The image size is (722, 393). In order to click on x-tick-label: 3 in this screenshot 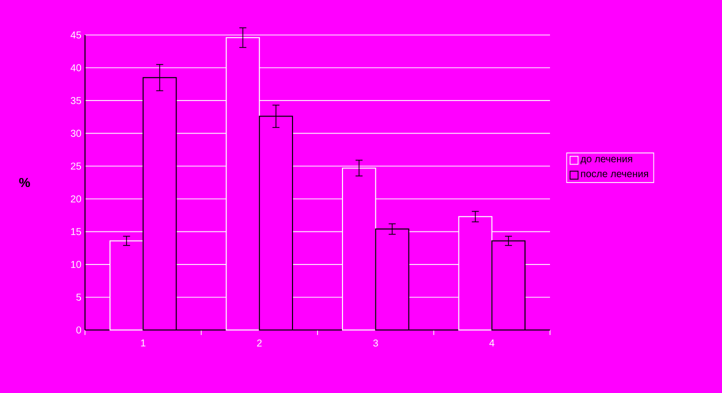, I will do `click(375, 343)`.